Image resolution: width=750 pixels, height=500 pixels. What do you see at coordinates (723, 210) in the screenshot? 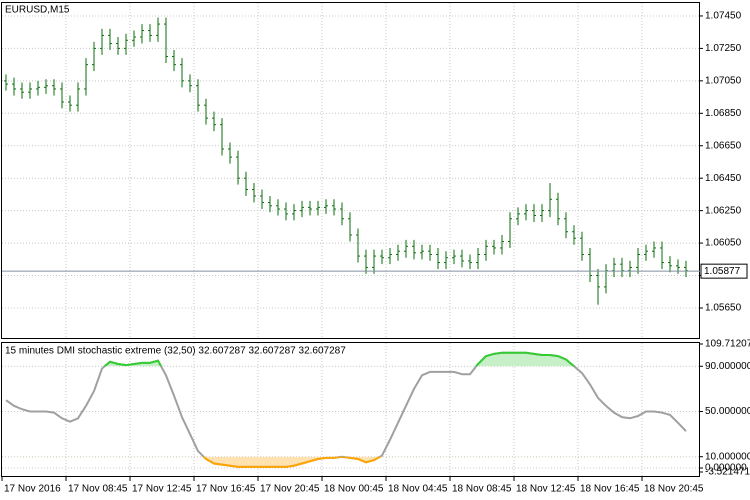
I see `y-tick-label: 1.06250` at bounding box center [723, 210].